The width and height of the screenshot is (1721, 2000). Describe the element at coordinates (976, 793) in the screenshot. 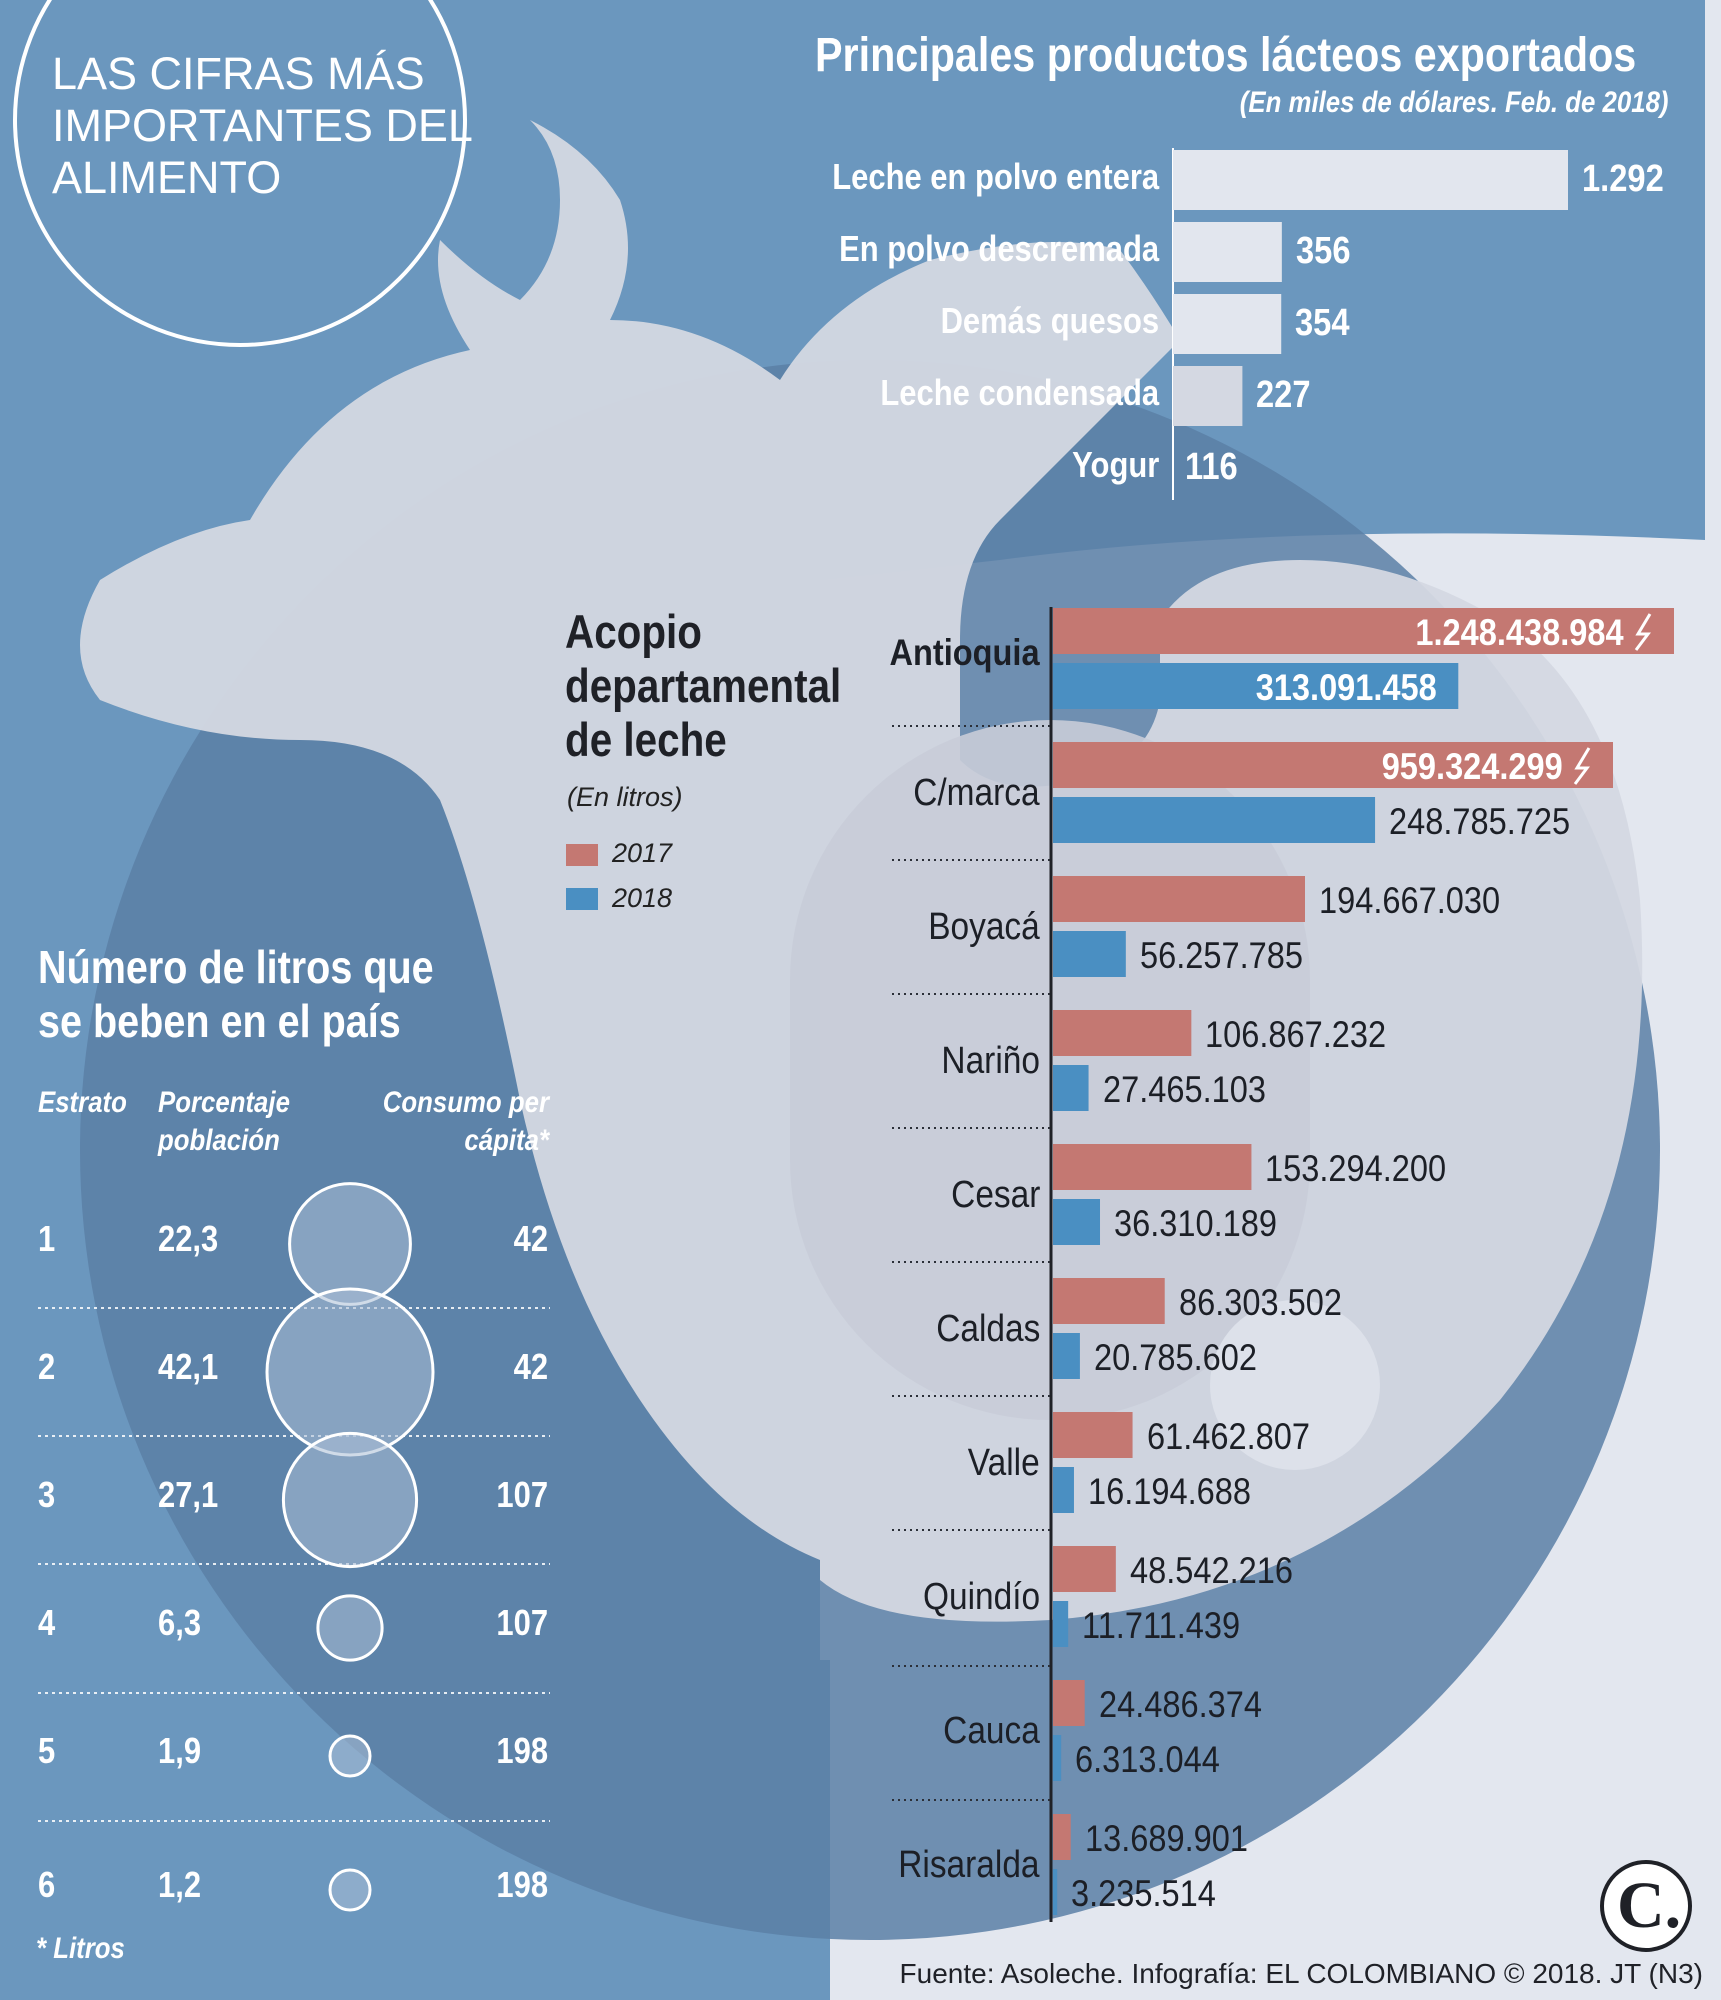

I see `acopio-category-label: C/marca` at that location.